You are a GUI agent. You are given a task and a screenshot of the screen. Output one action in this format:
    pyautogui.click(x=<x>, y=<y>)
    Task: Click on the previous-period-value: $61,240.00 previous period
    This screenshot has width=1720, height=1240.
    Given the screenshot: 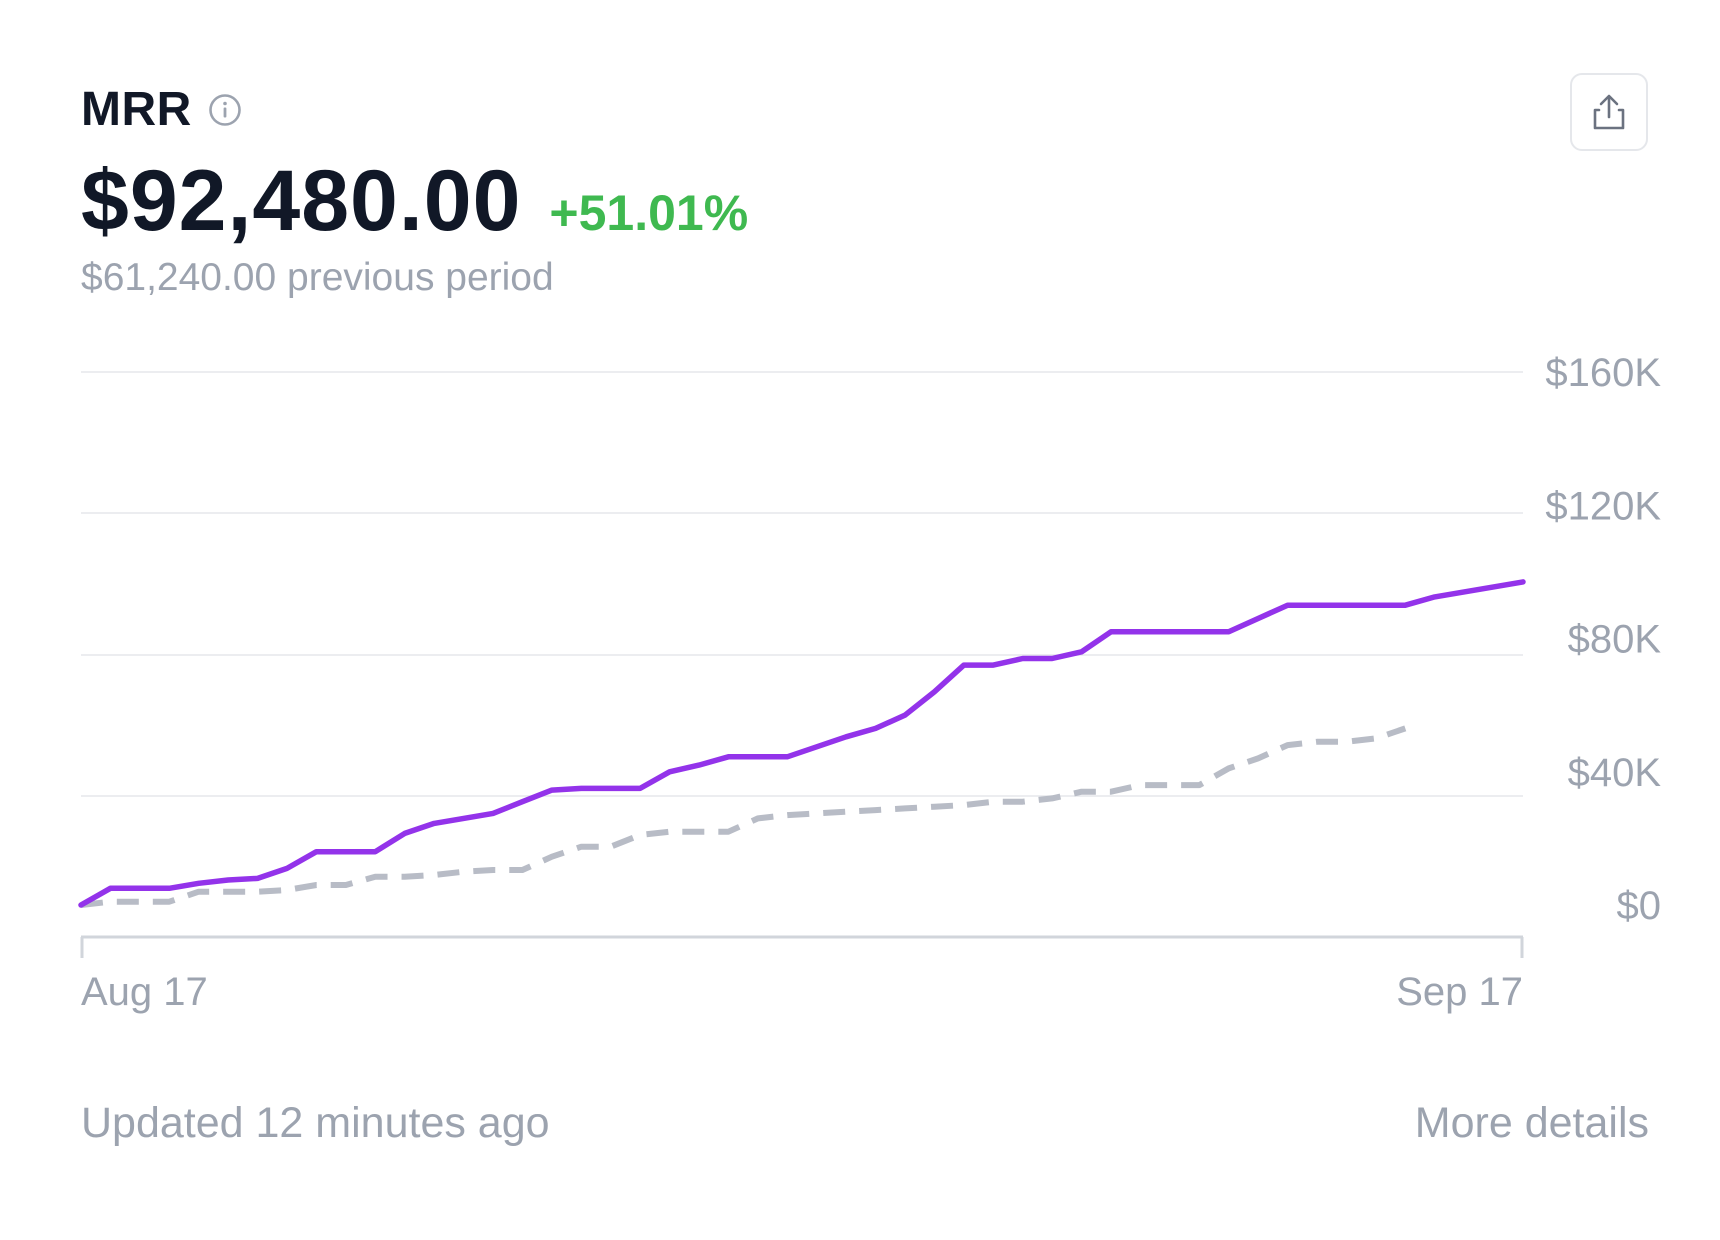 What is the action you would take?
    pyautogui.click(x=317, y=277)
    